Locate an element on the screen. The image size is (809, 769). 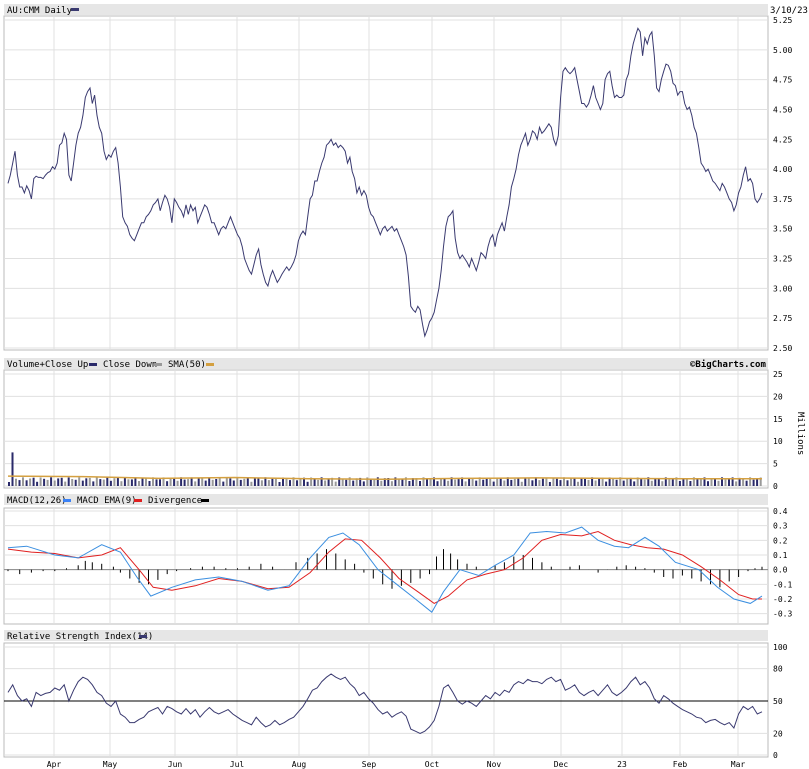
y-tick-label: 0 is located at coordinates (775, 755).